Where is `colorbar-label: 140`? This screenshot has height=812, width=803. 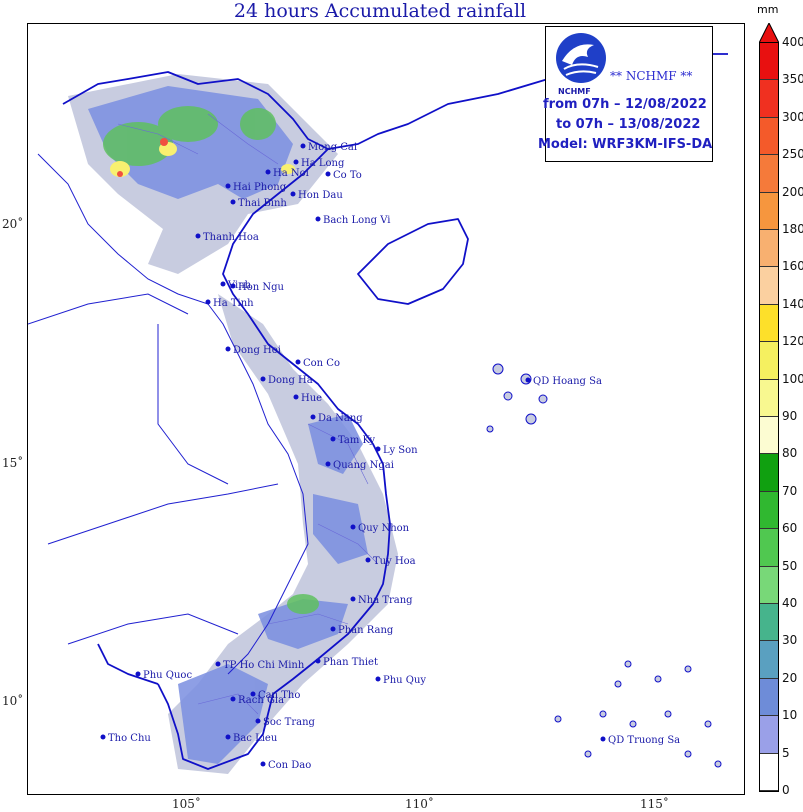 colorbar-label: 140 is located at coordinates (792, 303).